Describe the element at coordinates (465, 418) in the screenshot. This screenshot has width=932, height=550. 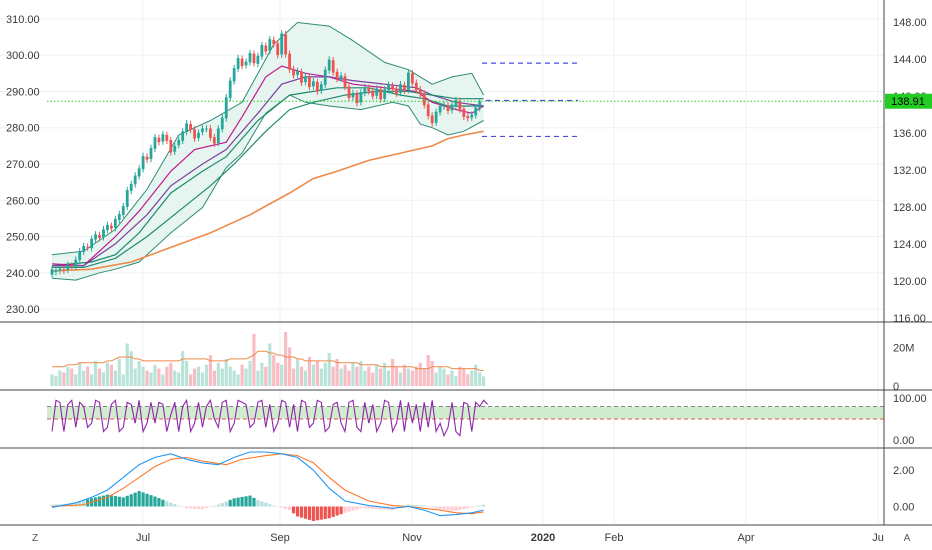
I see `stochastic-panel` at that location.